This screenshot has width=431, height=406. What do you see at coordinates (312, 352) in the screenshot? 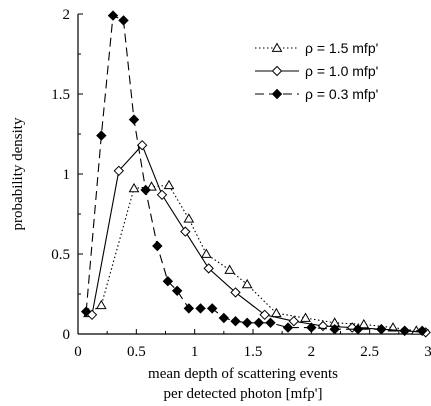
I see `x-tick-label: 2` at bounding box center [312, 352].